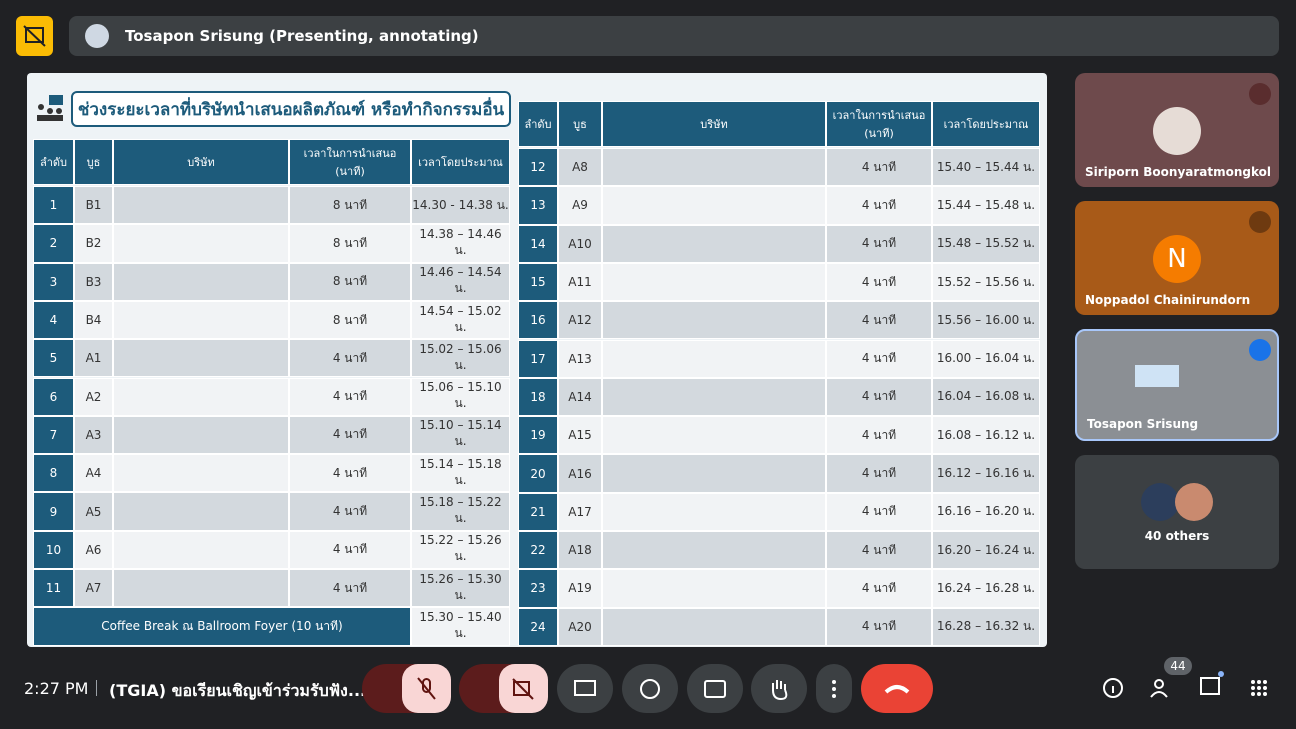 Image resolution: width=1296 pixels, height=729 pixels. Describe the element at coordinates (1177, 385) in the screenshot. I see `participant-tile: Tosapon Srisung` at that location.